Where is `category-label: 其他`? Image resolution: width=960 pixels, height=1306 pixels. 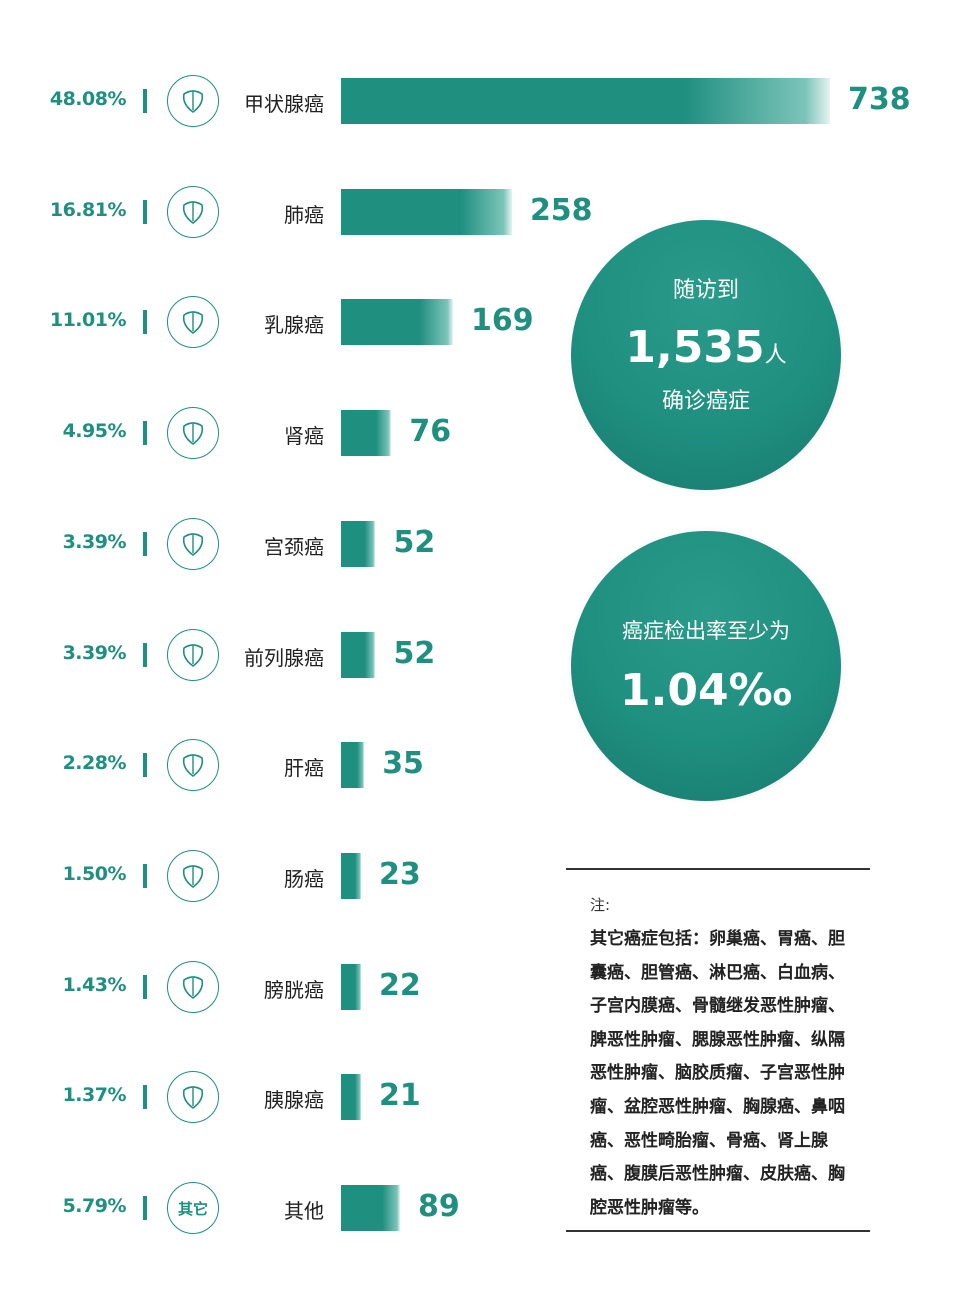
category-label: 其他 is located at coordinates (304, 1211).